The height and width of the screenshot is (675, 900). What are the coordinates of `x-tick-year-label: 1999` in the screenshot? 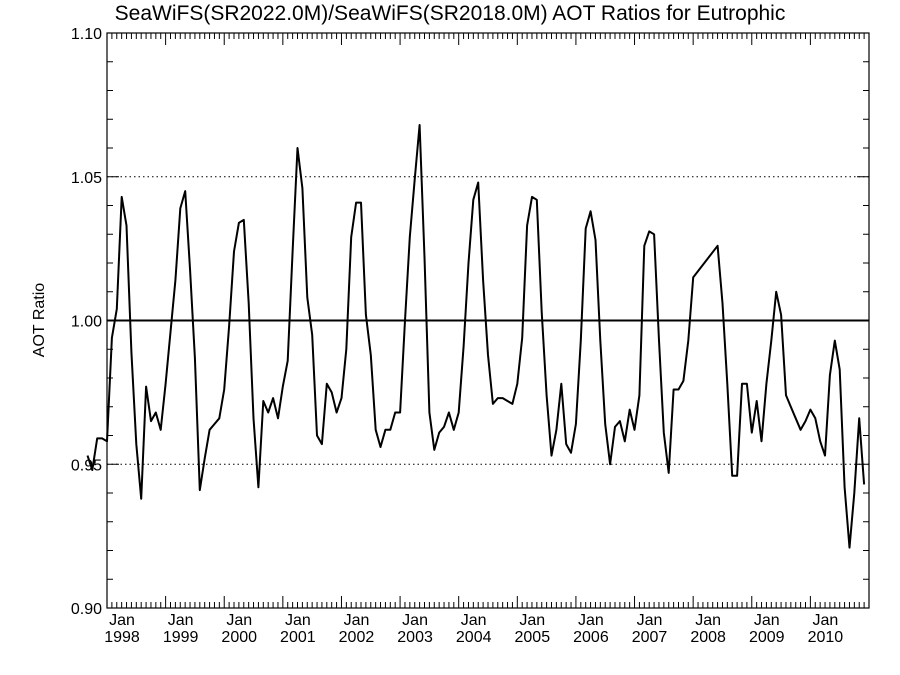 It's located at (181, 637).